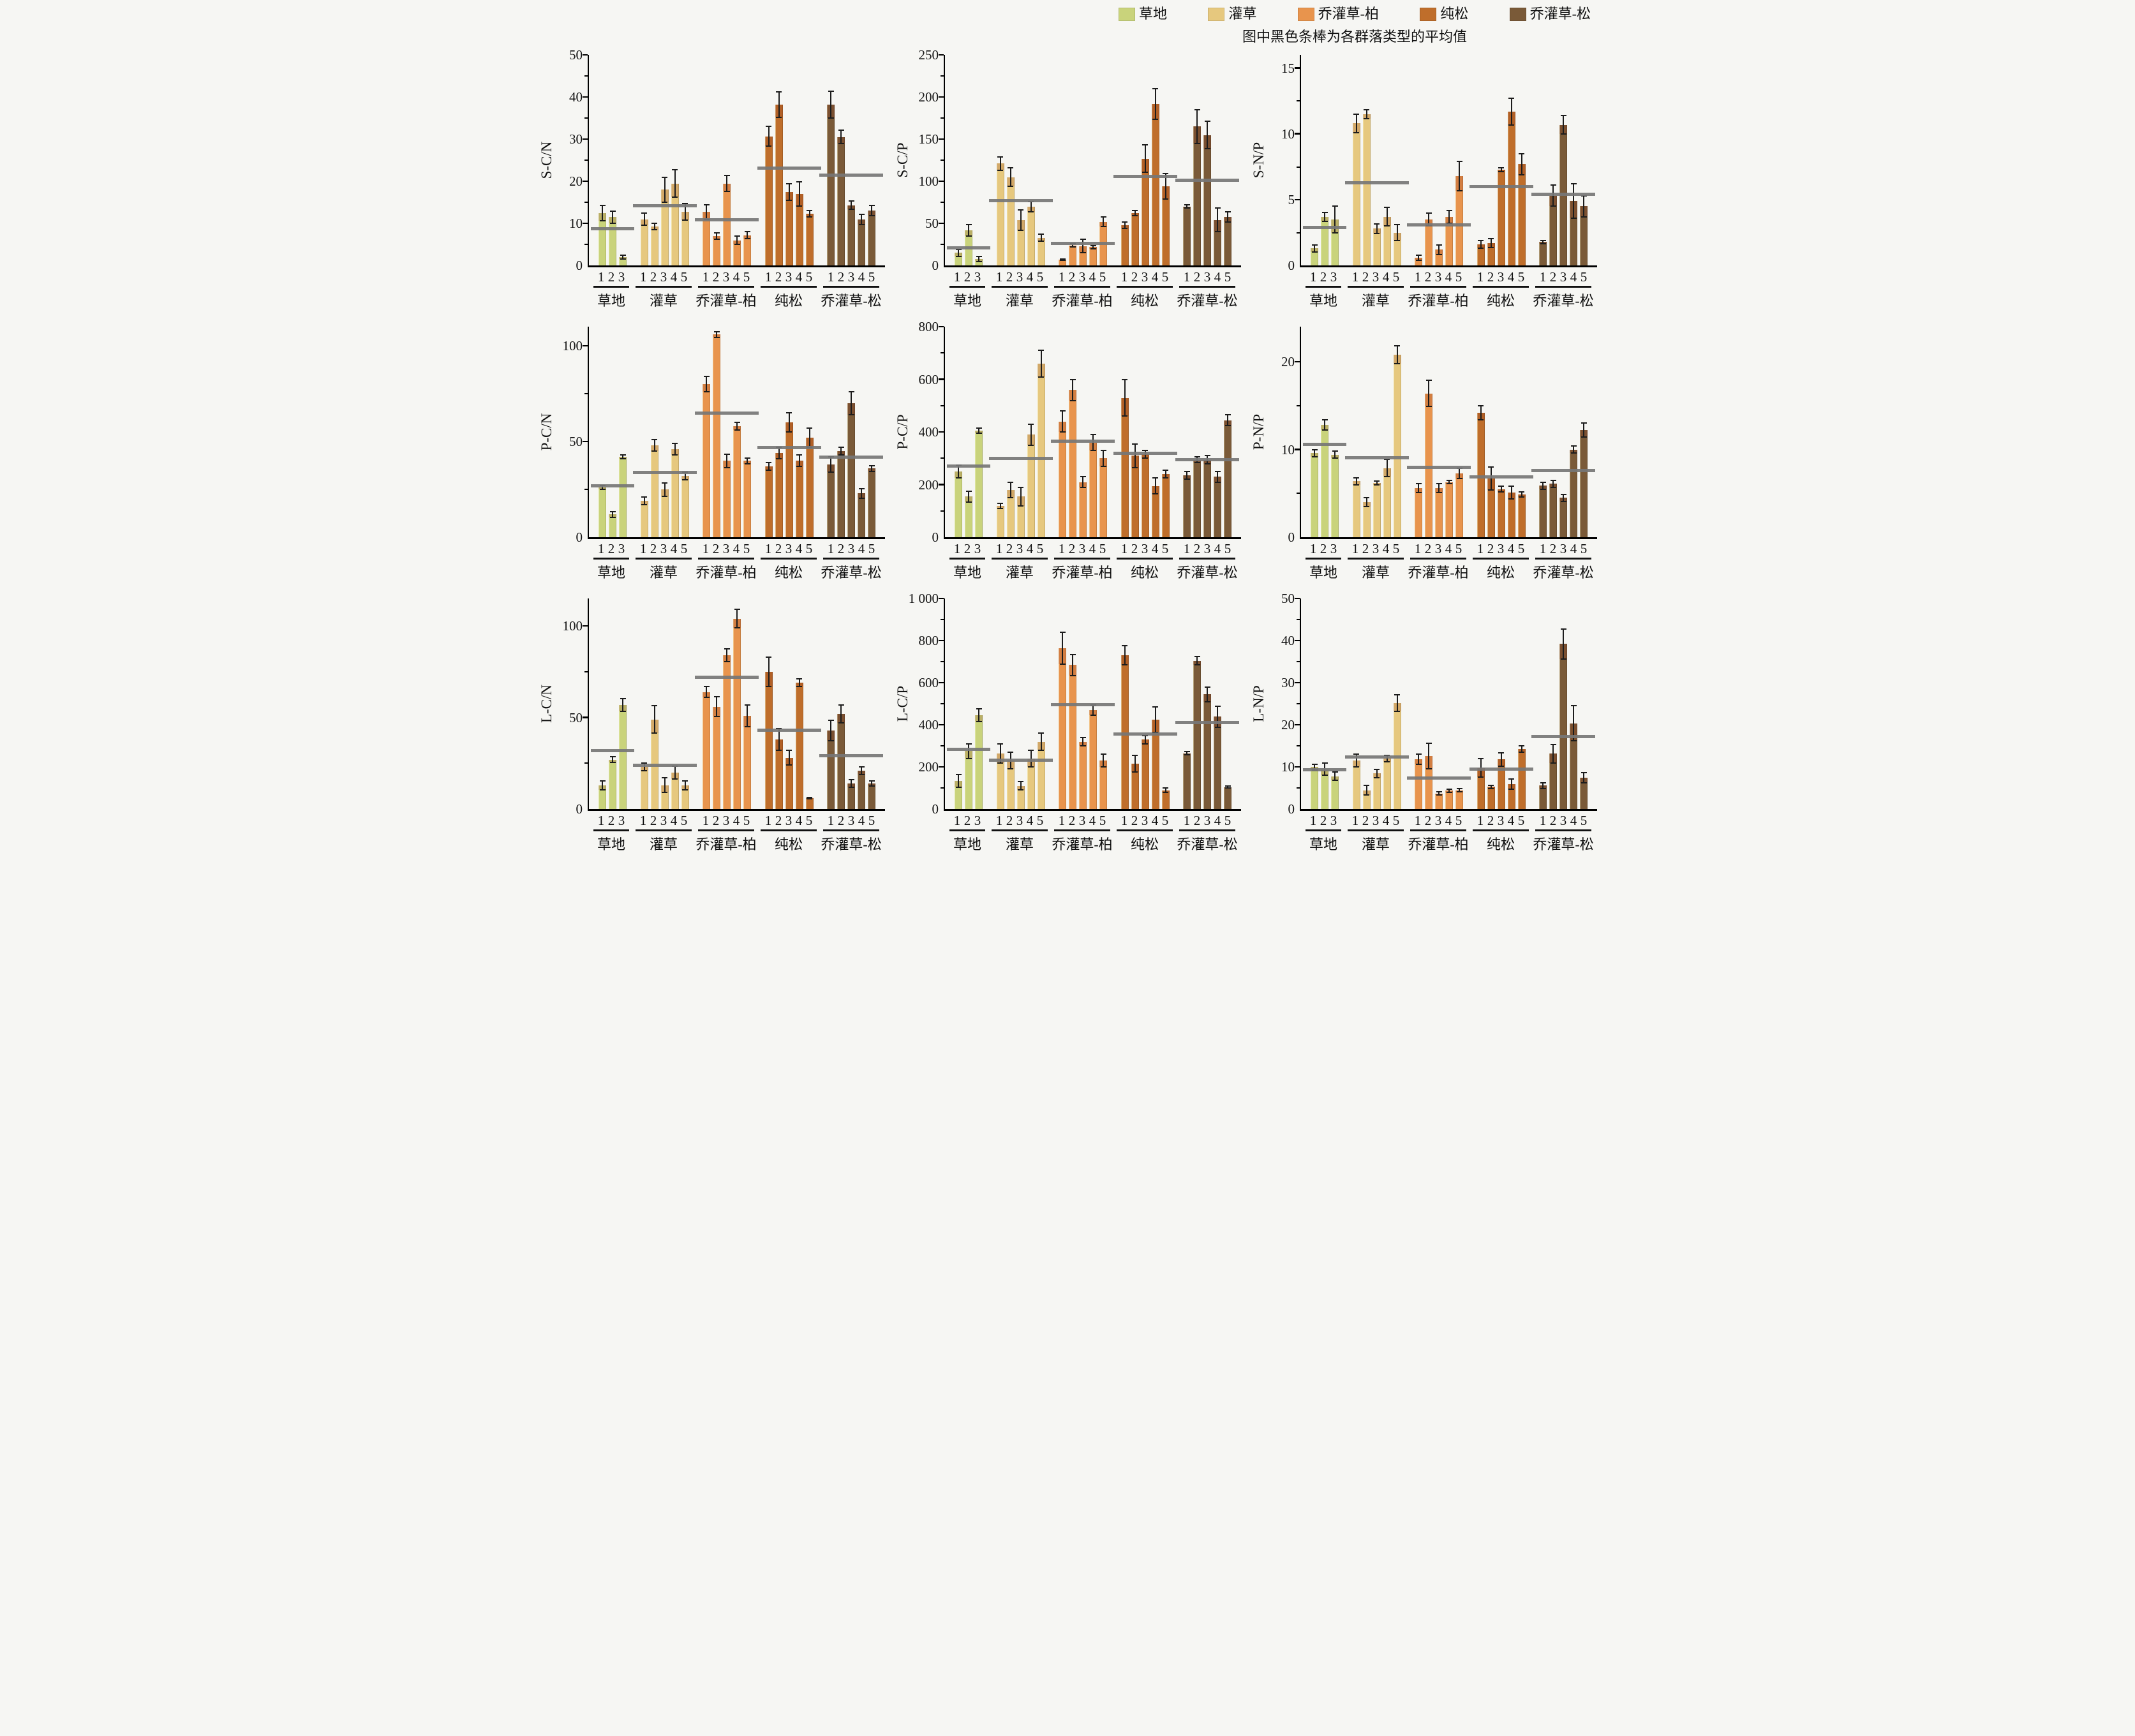 The image size is (2135, 1736). Describe the element at coordinates (928, 767) in the screenshot. I see `y-tick-label: 200` at that location.